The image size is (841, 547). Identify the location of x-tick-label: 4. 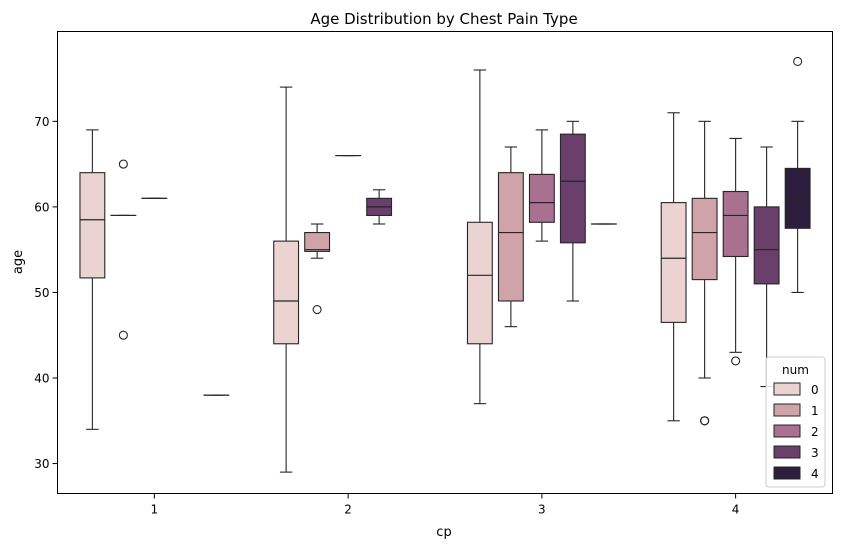
(736, 510).